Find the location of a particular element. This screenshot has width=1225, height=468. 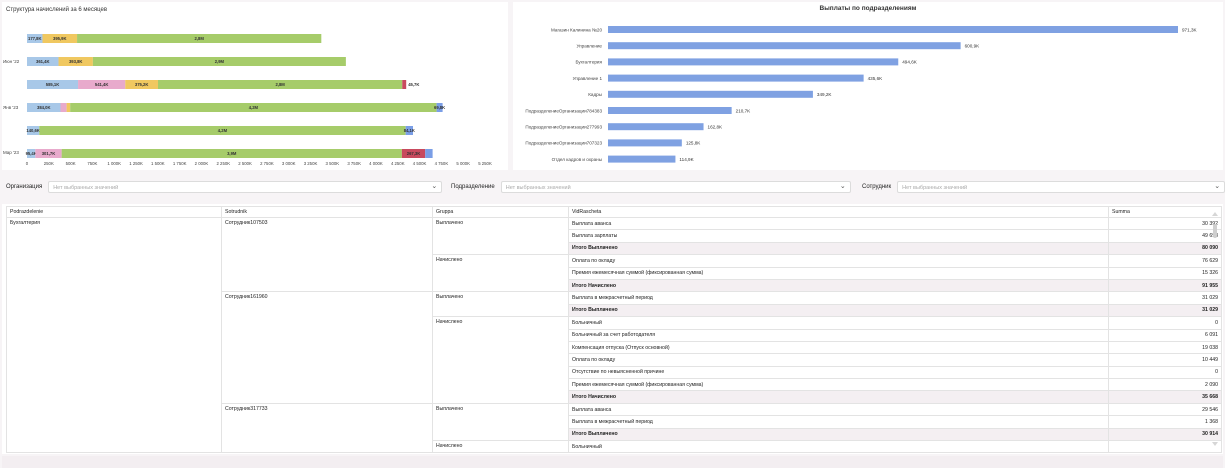

dept-select: Нет выбранных значений ⌄ is located at coordinates (675, 186).